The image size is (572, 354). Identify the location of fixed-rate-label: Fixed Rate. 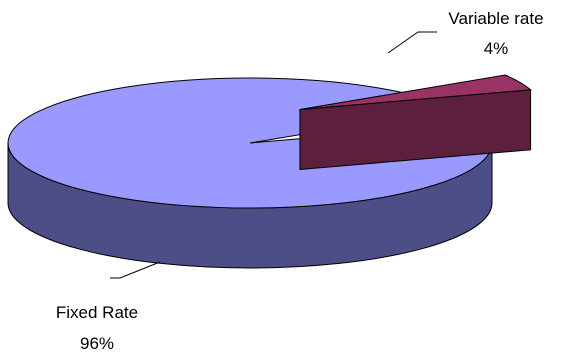
(97, 312).